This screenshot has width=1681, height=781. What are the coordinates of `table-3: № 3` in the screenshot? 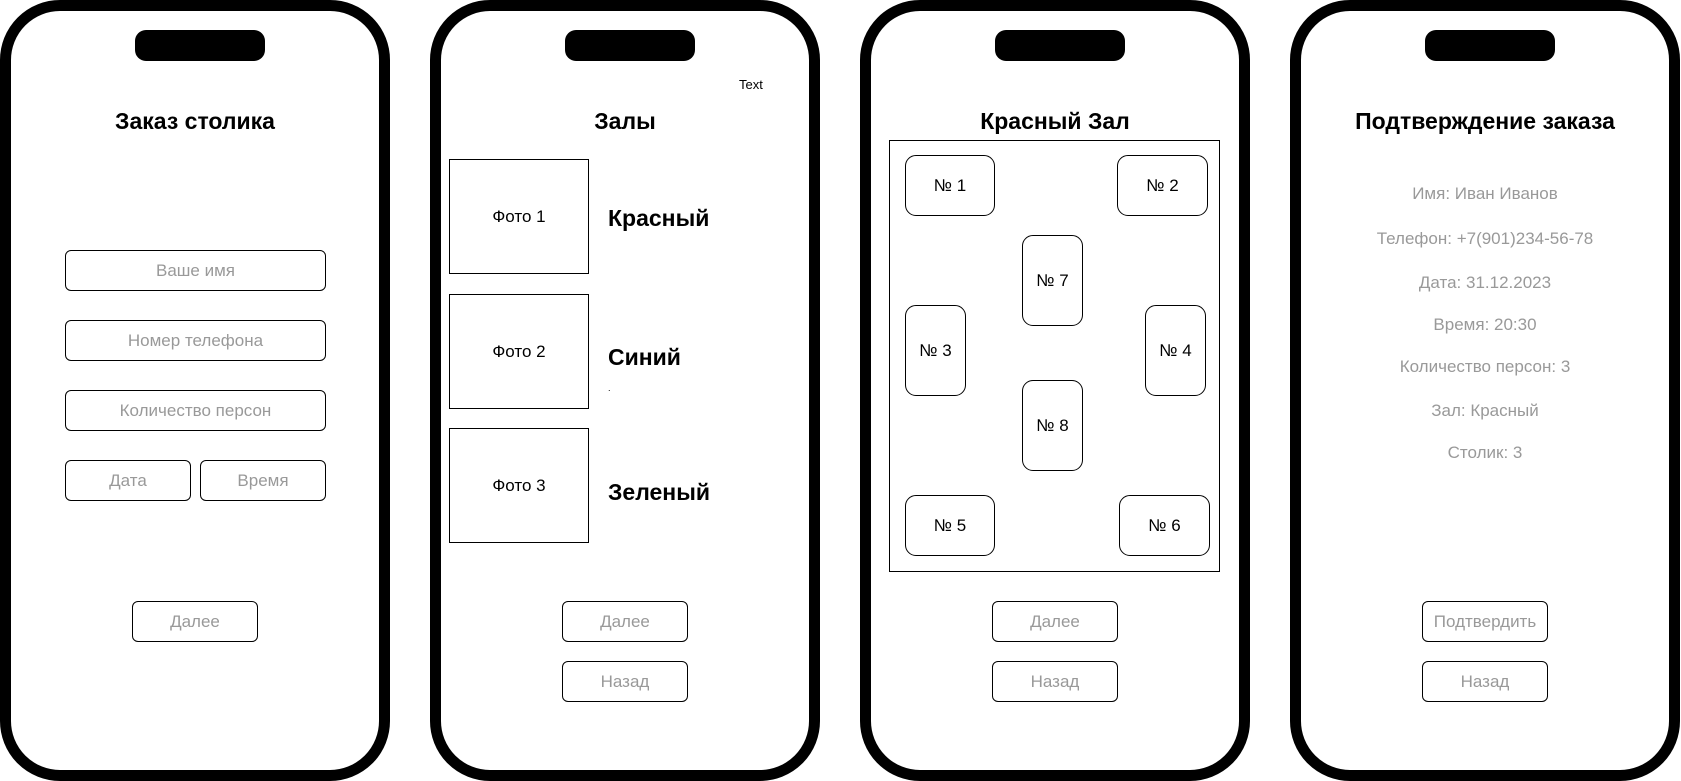 It's located at (935, 350).